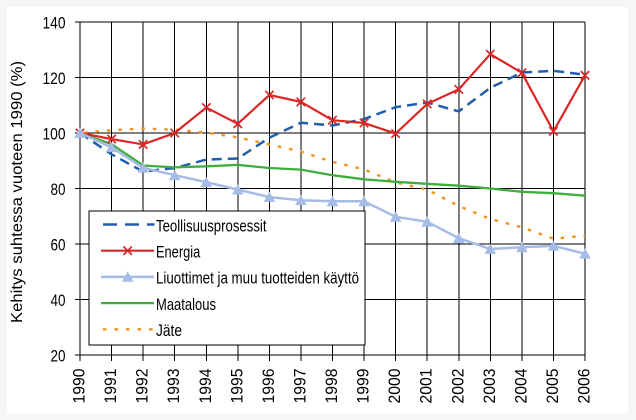  I want to click on svg-text: Maatalous, so click(186, 305).